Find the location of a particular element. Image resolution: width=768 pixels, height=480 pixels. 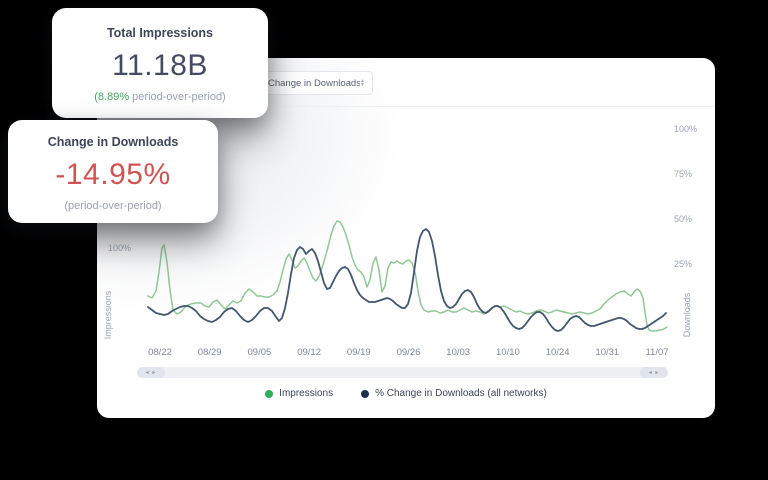

impressions-change-percent: (8.89% is located at coordinates (112, 97).